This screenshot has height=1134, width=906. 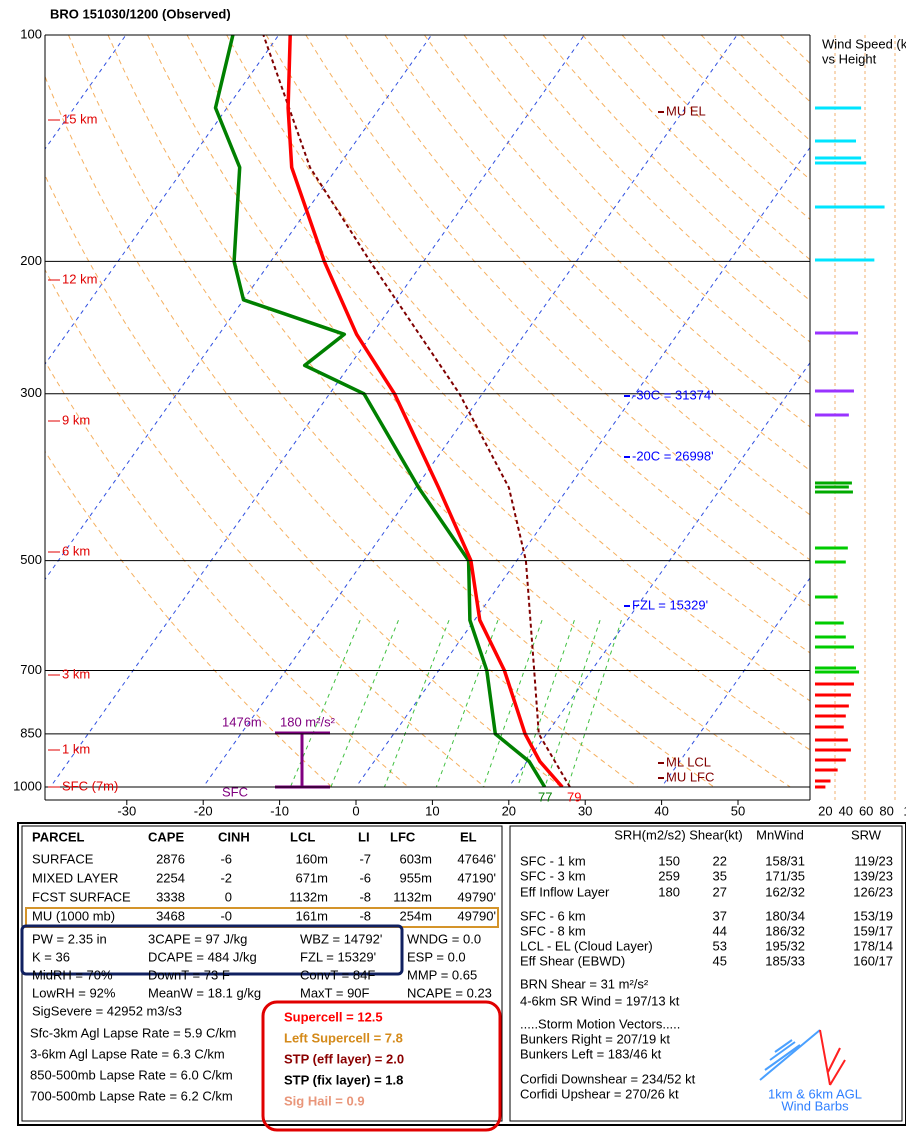 I want to click on table-cell: MU (1000 mb), so click(x=73, y=915).